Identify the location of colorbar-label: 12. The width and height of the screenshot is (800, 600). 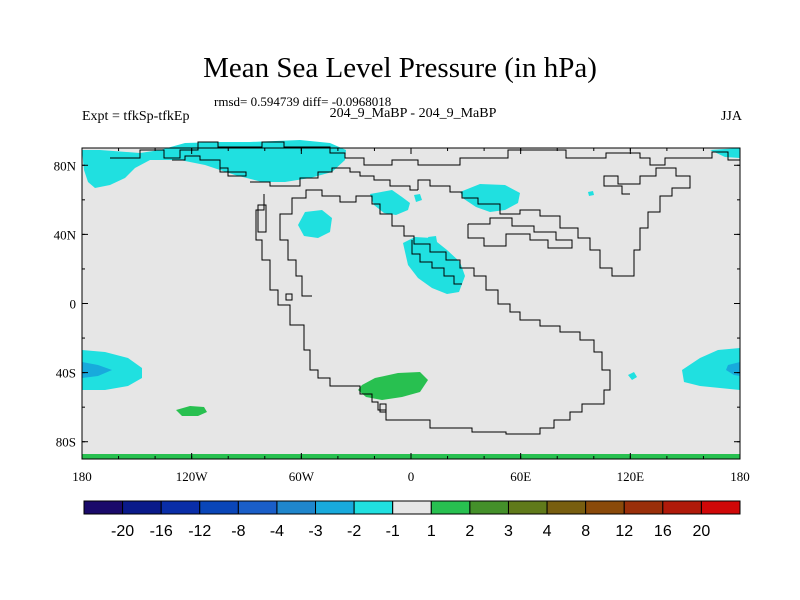
(624, 531).